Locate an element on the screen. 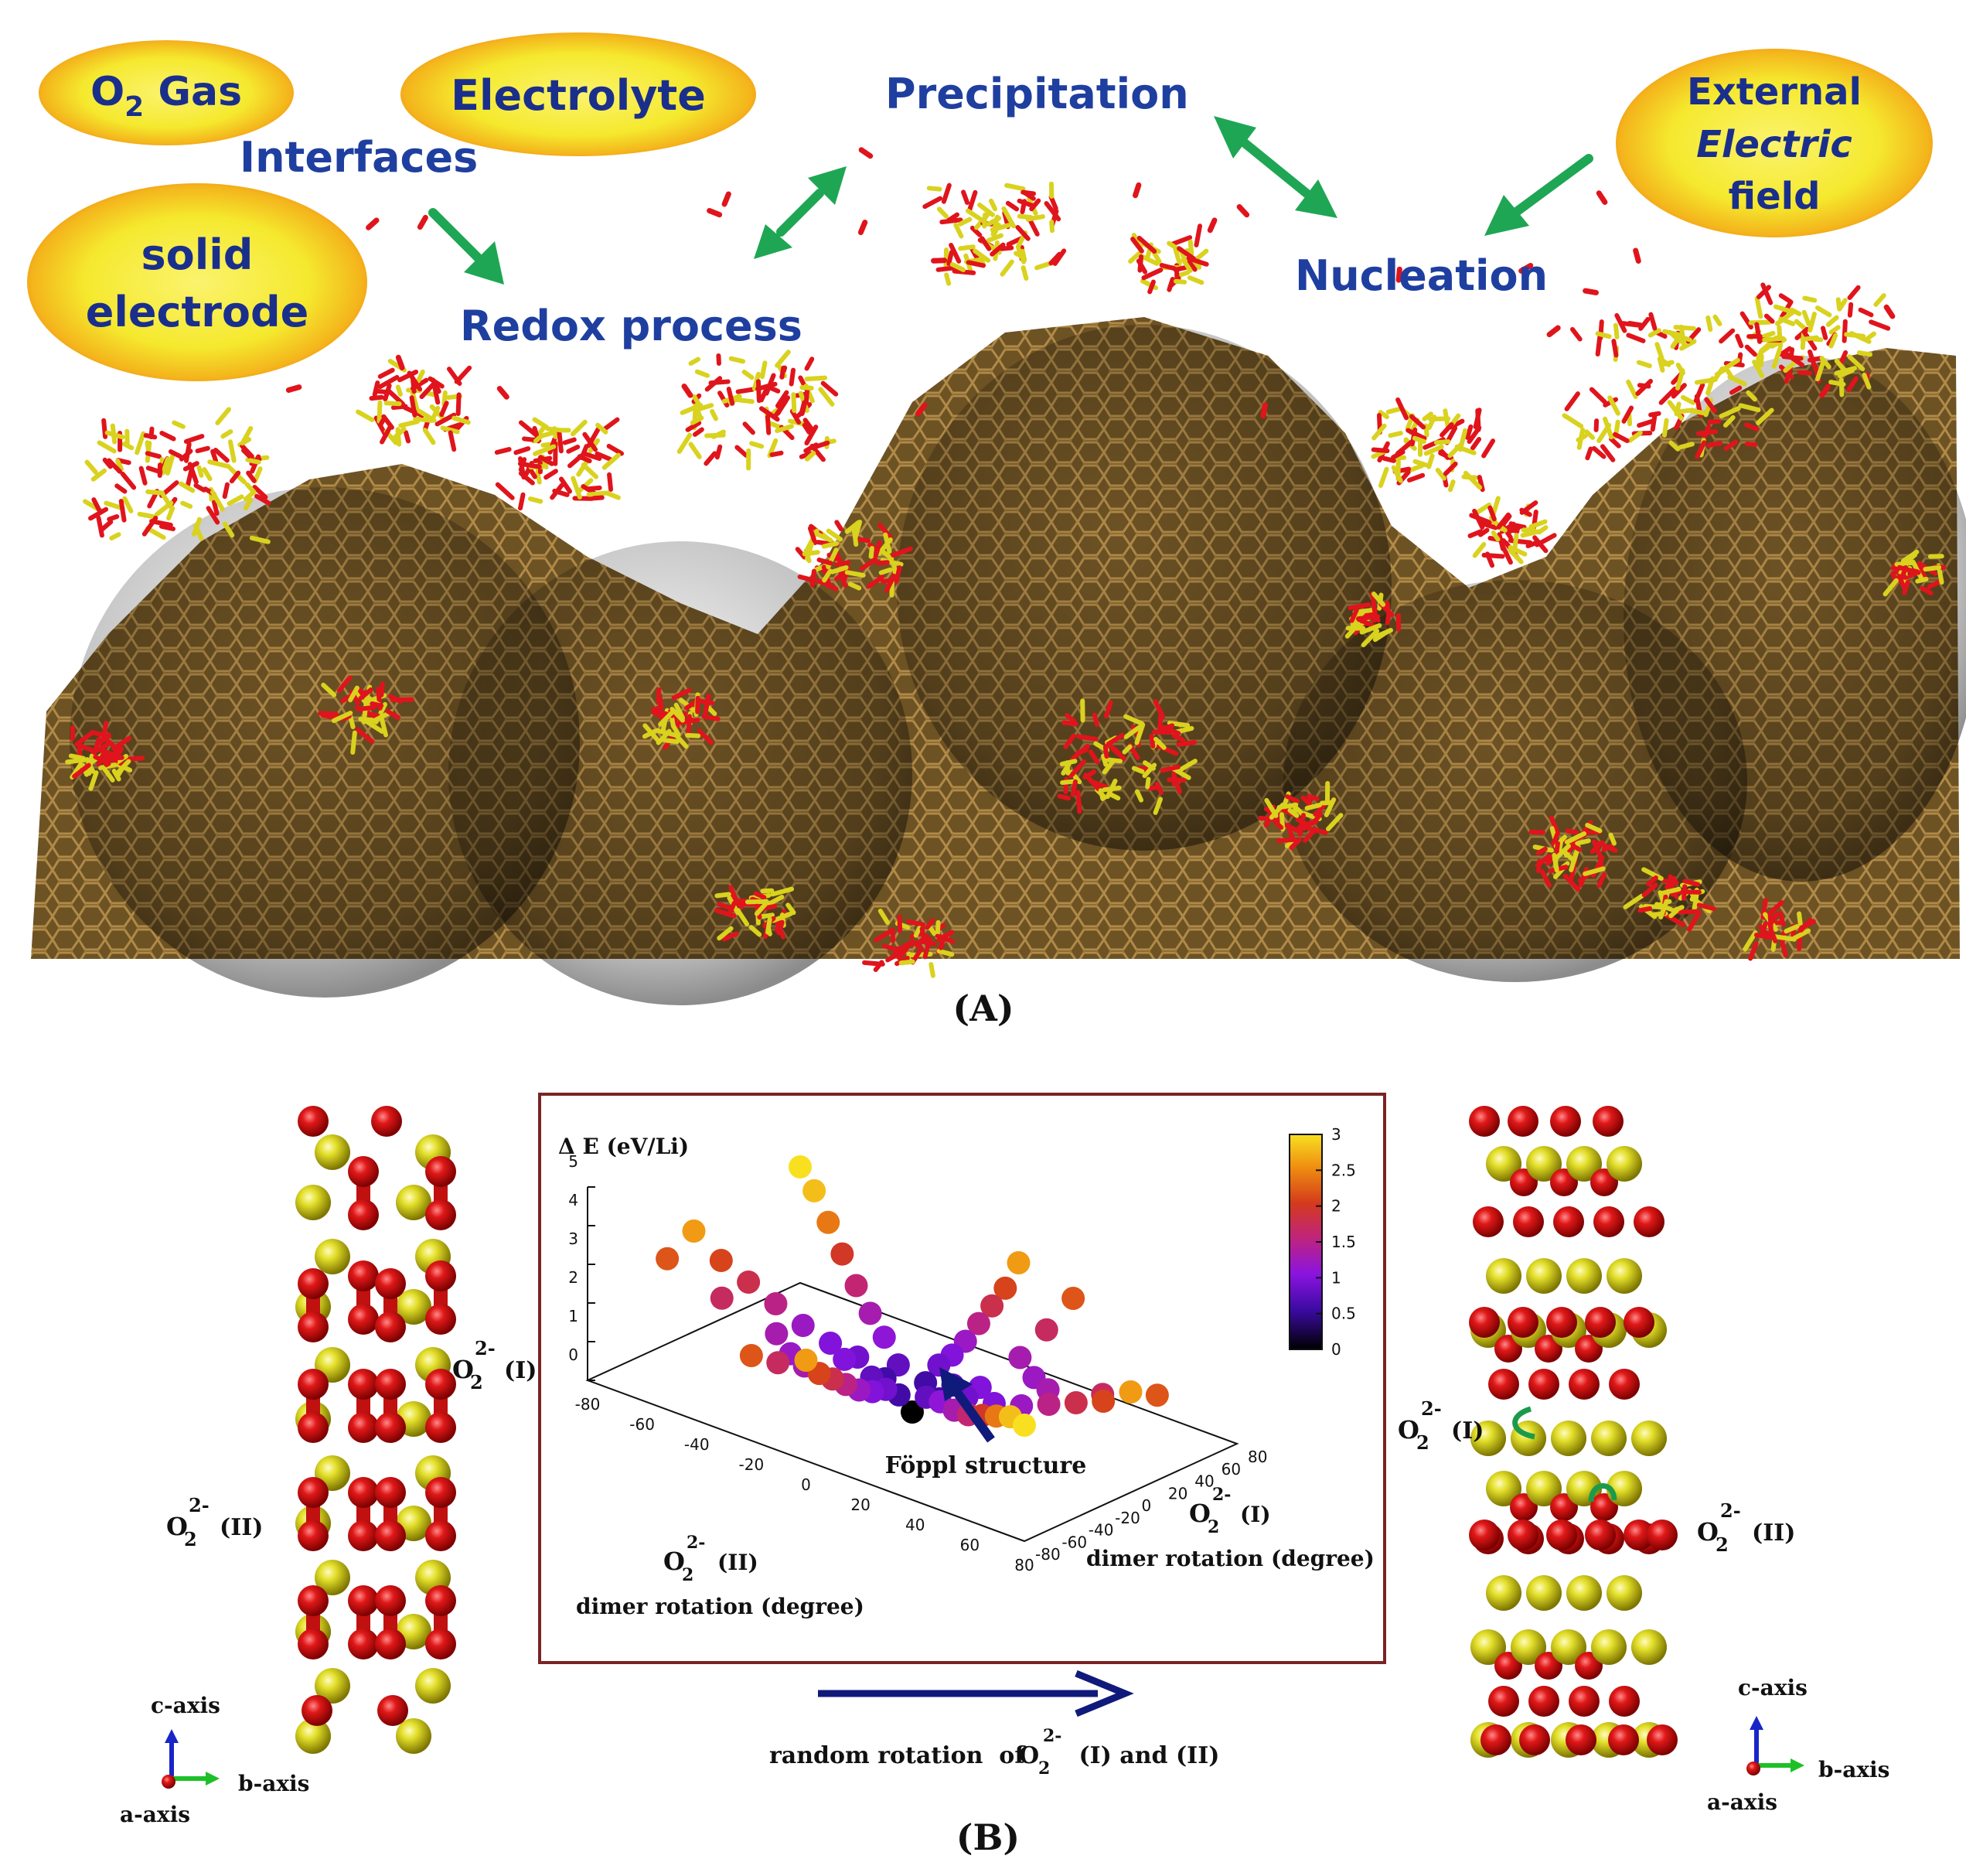 The height and width of the screenshot is (1876, 1966). z-tick-label: 1 is located at coordinates (573, 1316).